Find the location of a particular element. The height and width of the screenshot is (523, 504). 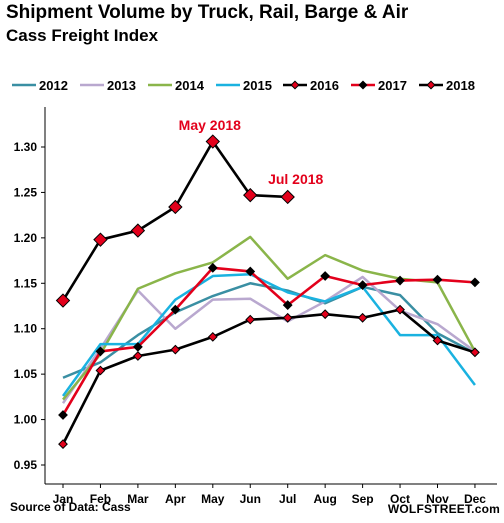

x-tick-label: Dec is located at coordinates (475, 499).